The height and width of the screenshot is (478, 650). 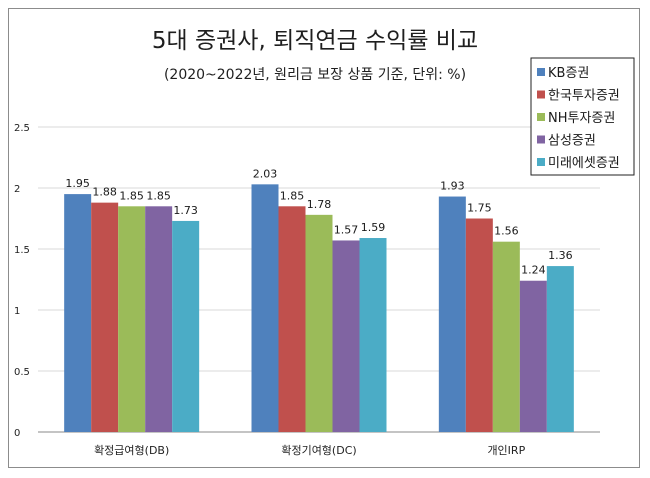 What do you see at coordinates (506, 231) in the screenshot?
I see `data-label: 1.56` at bounding box center [506, 231].